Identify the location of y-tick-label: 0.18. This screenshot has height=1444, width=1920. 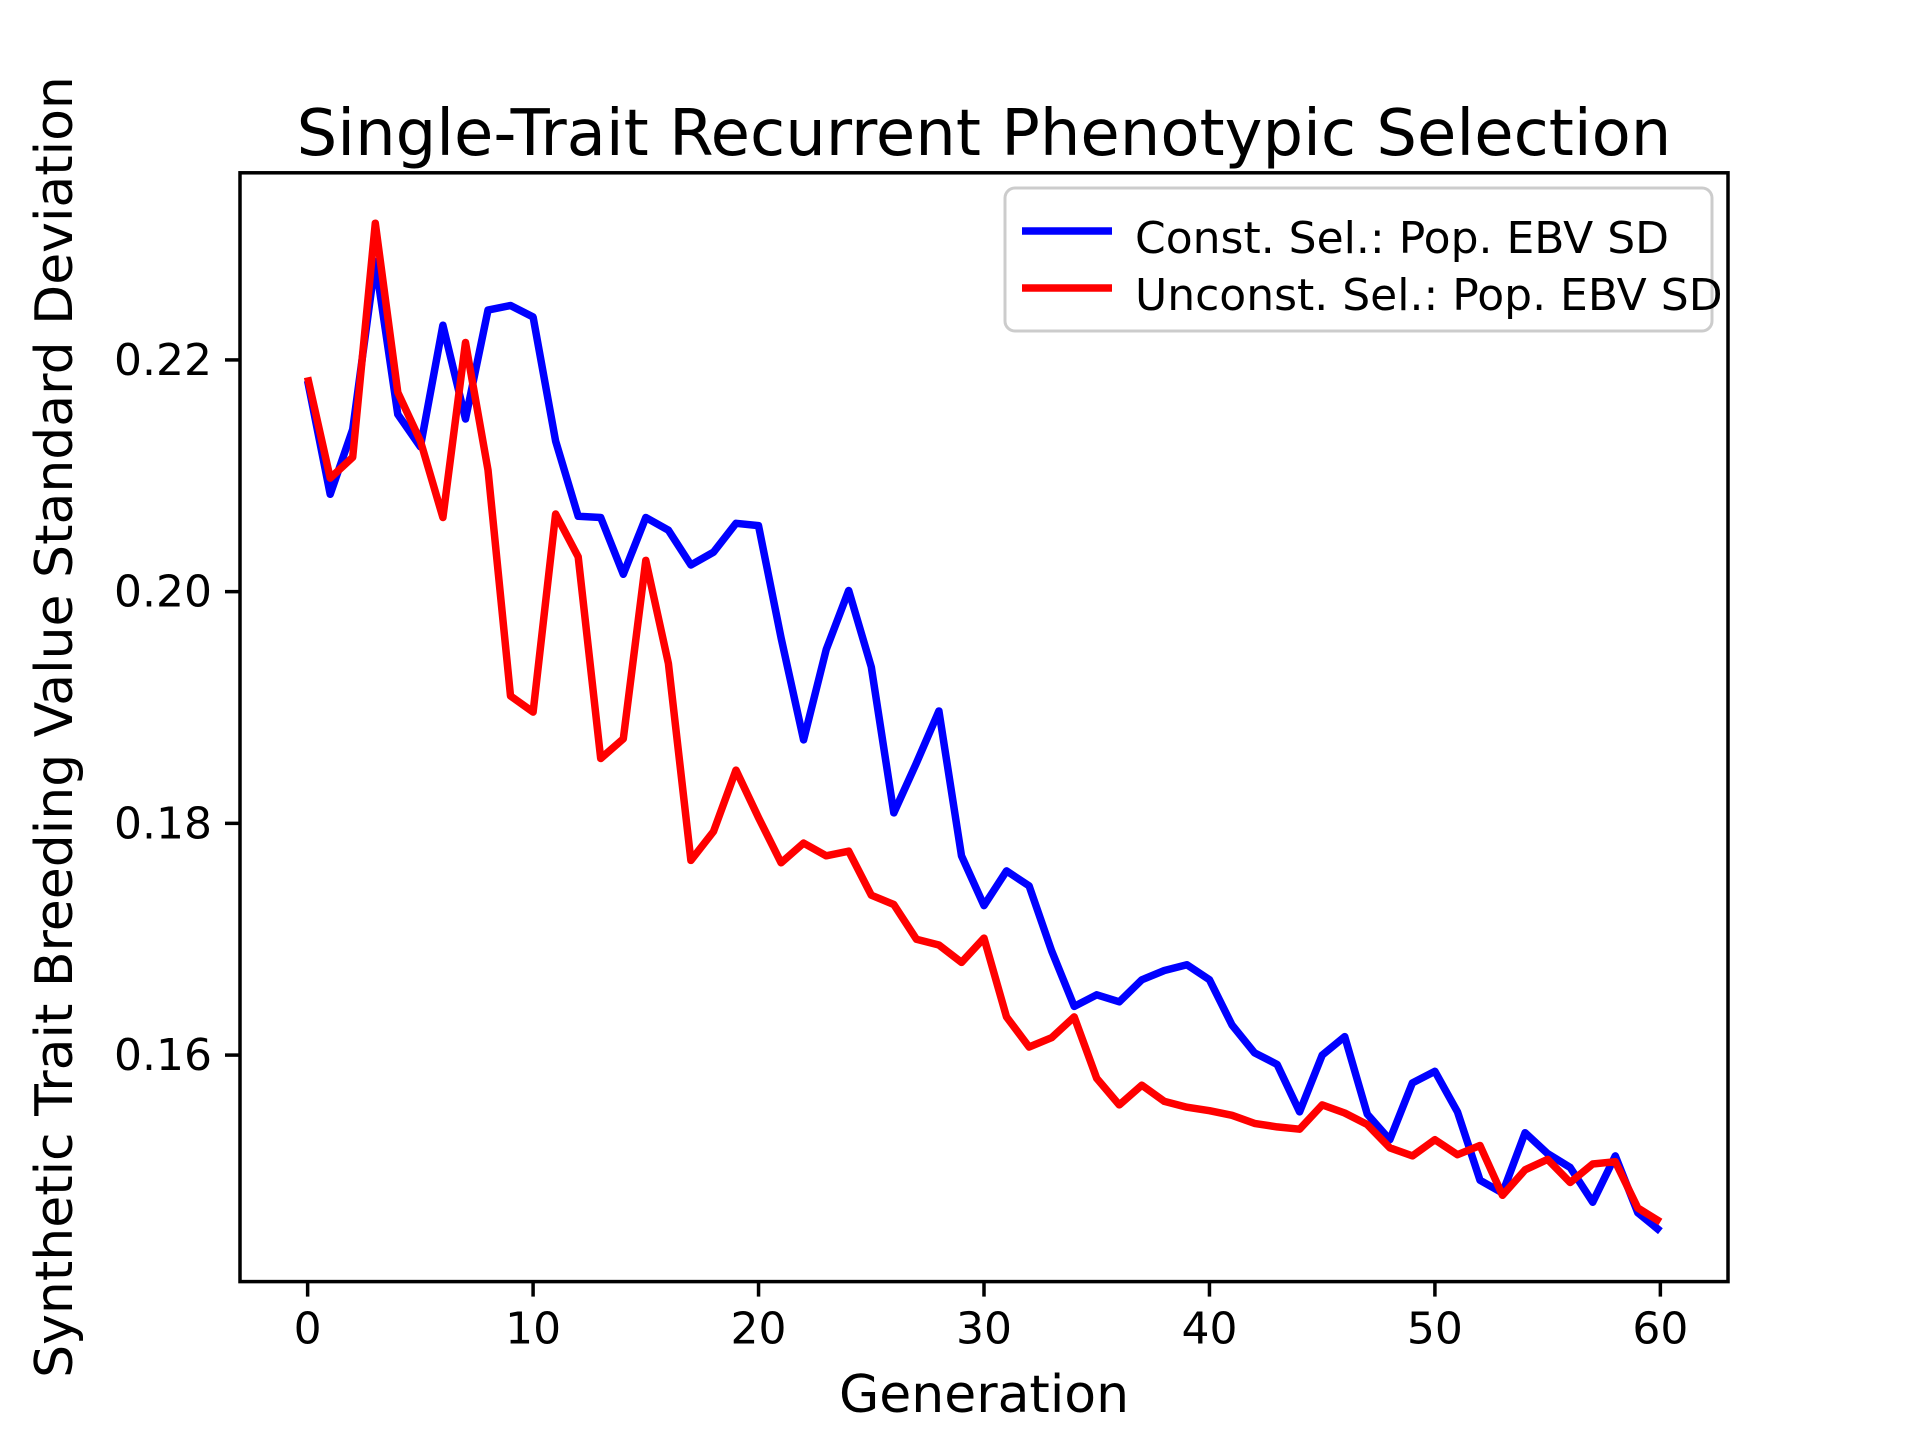
(163, 823).